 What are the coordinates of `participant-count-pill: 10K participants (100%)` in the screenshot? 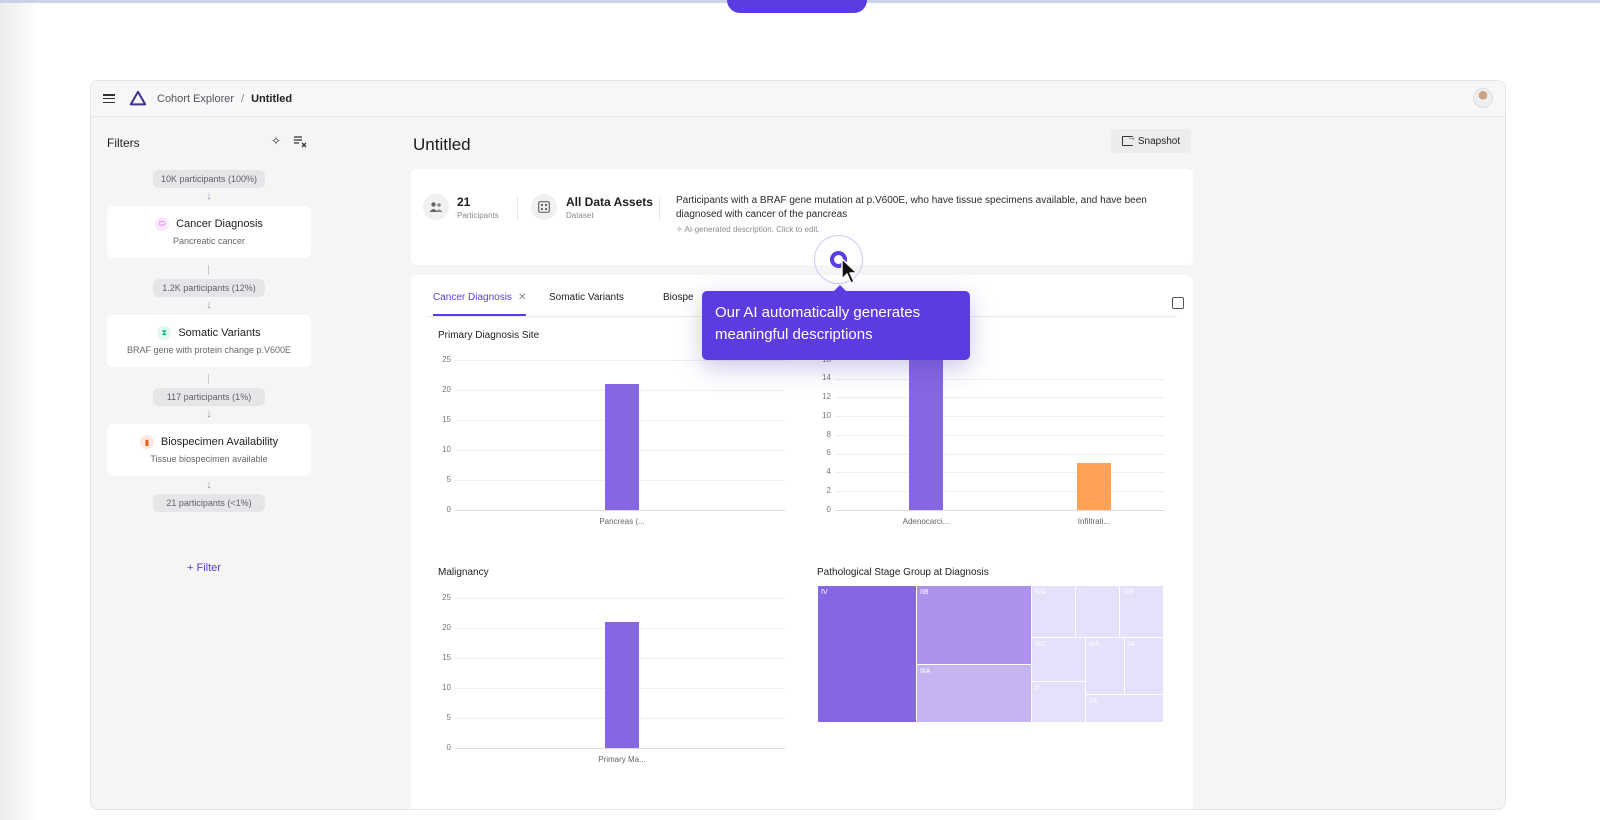 It's located at (209, 179).